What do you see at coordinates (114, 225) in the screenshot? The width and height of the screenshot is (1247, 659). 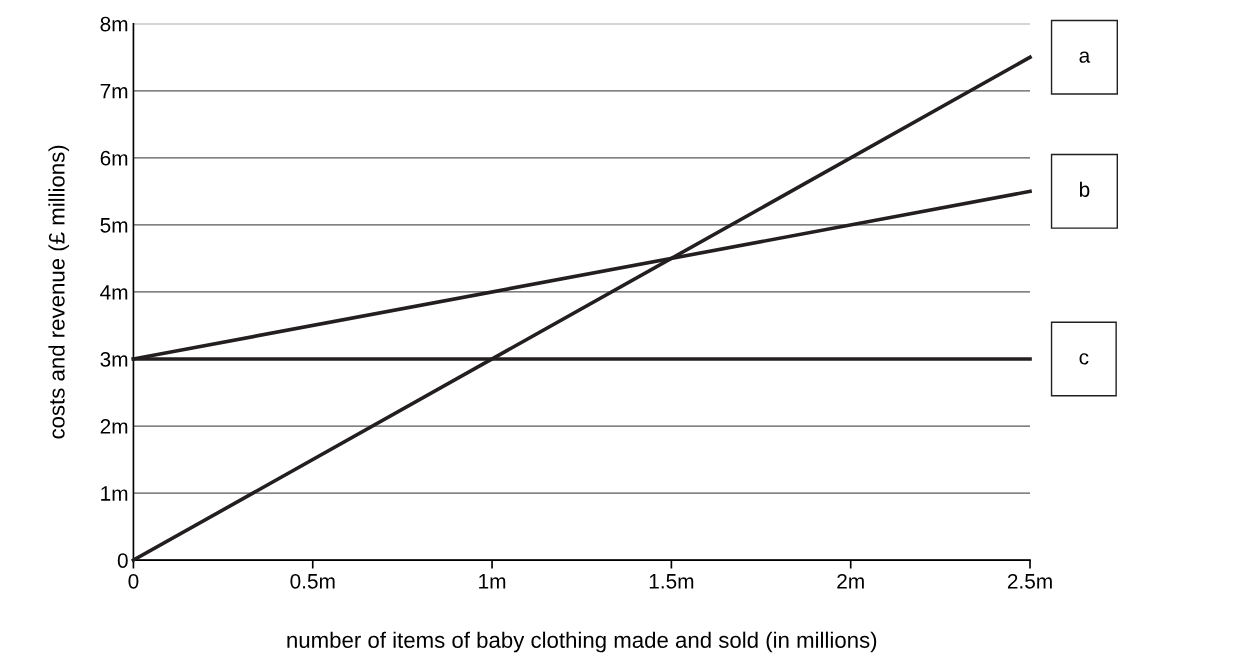 I see `y-tick-label: 5m` at bounding box center [114, 225].